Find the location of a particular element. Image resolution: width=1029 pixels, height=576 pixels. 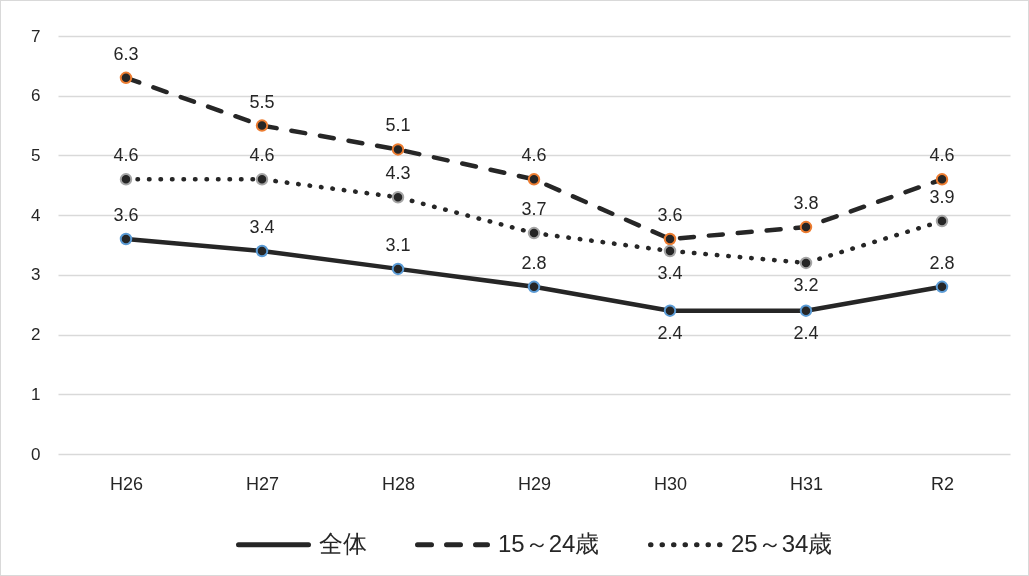

x-tick-label: H31 is located at coordinates (806, 483).